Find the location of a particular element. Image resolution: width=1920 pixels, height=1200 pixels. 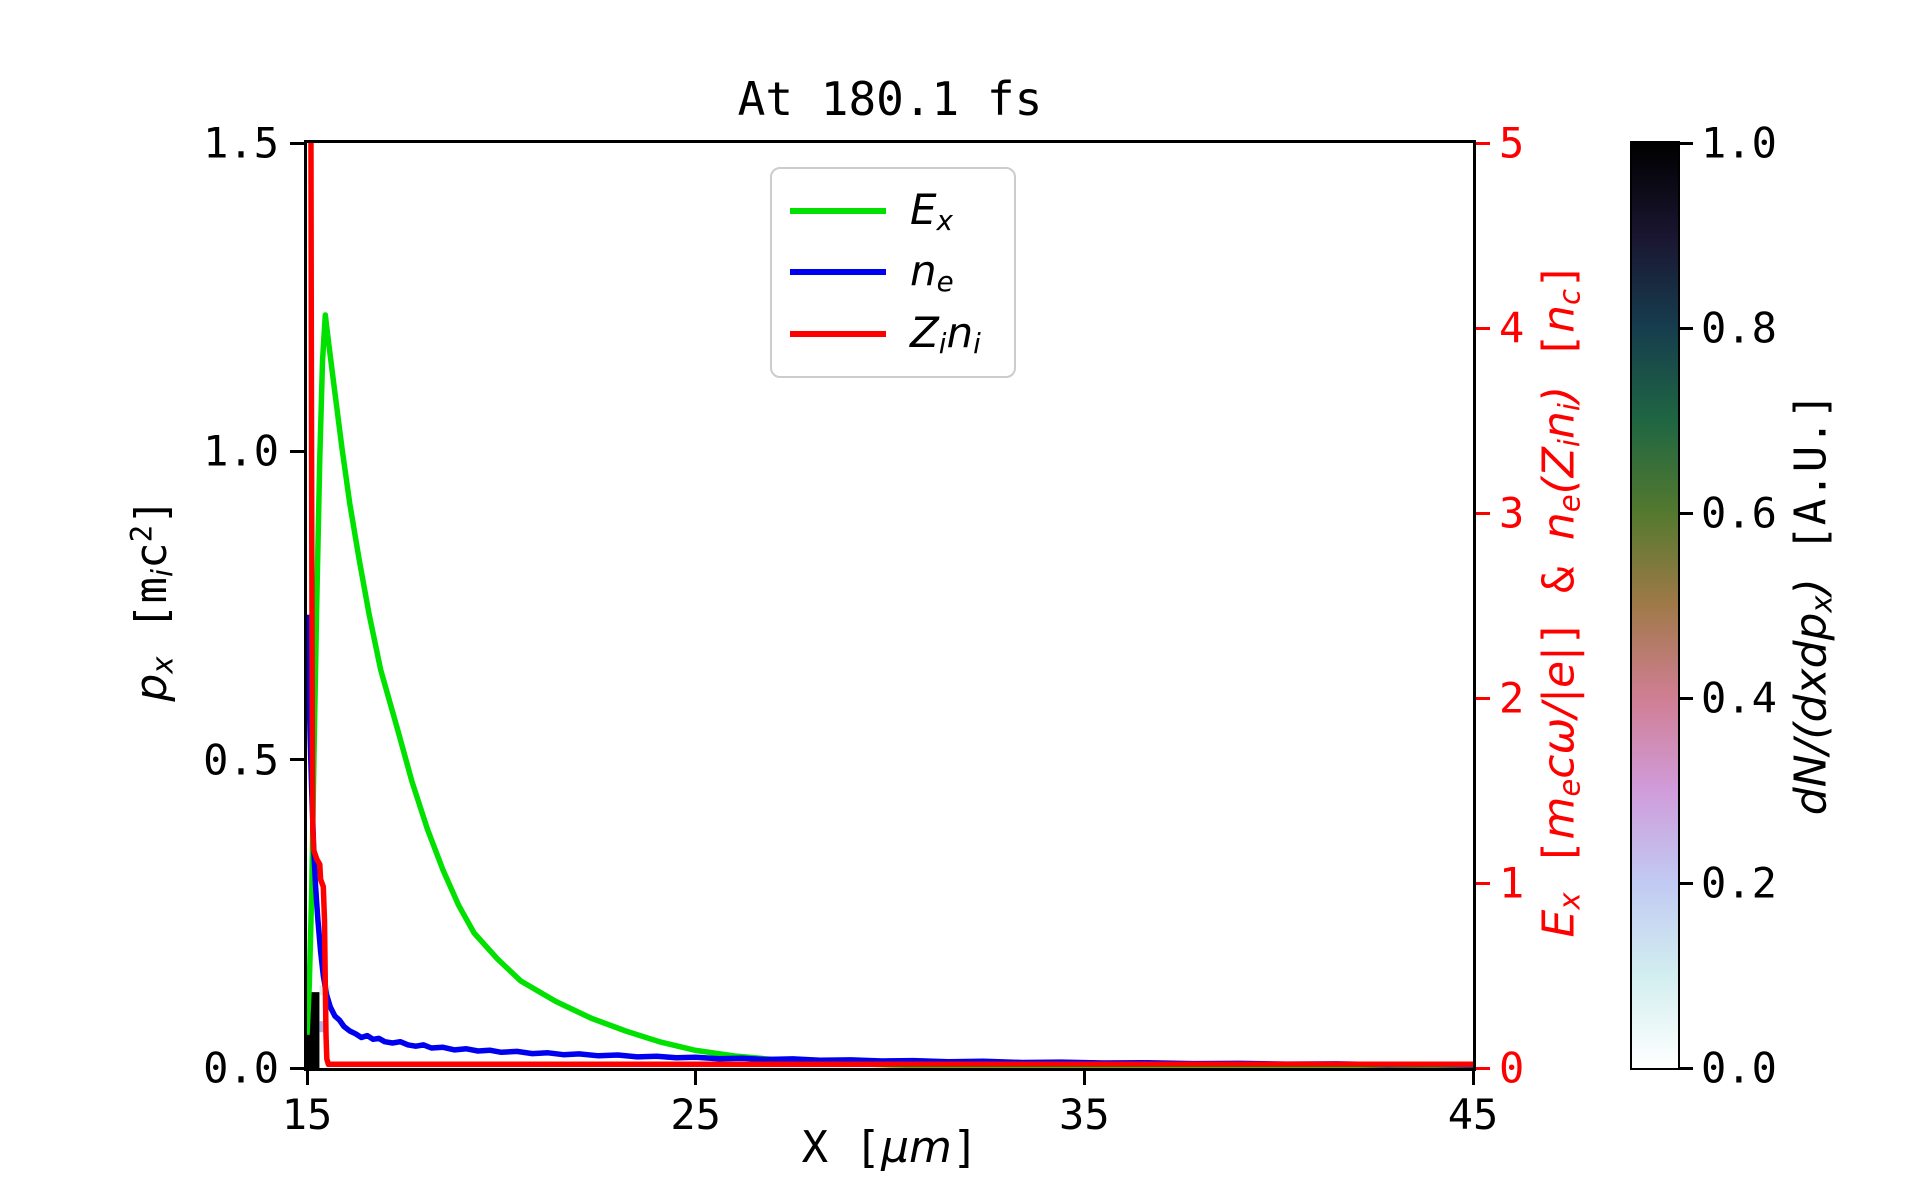

y-left-tick-label: 0.0 is located at coordinates (241, 1068).